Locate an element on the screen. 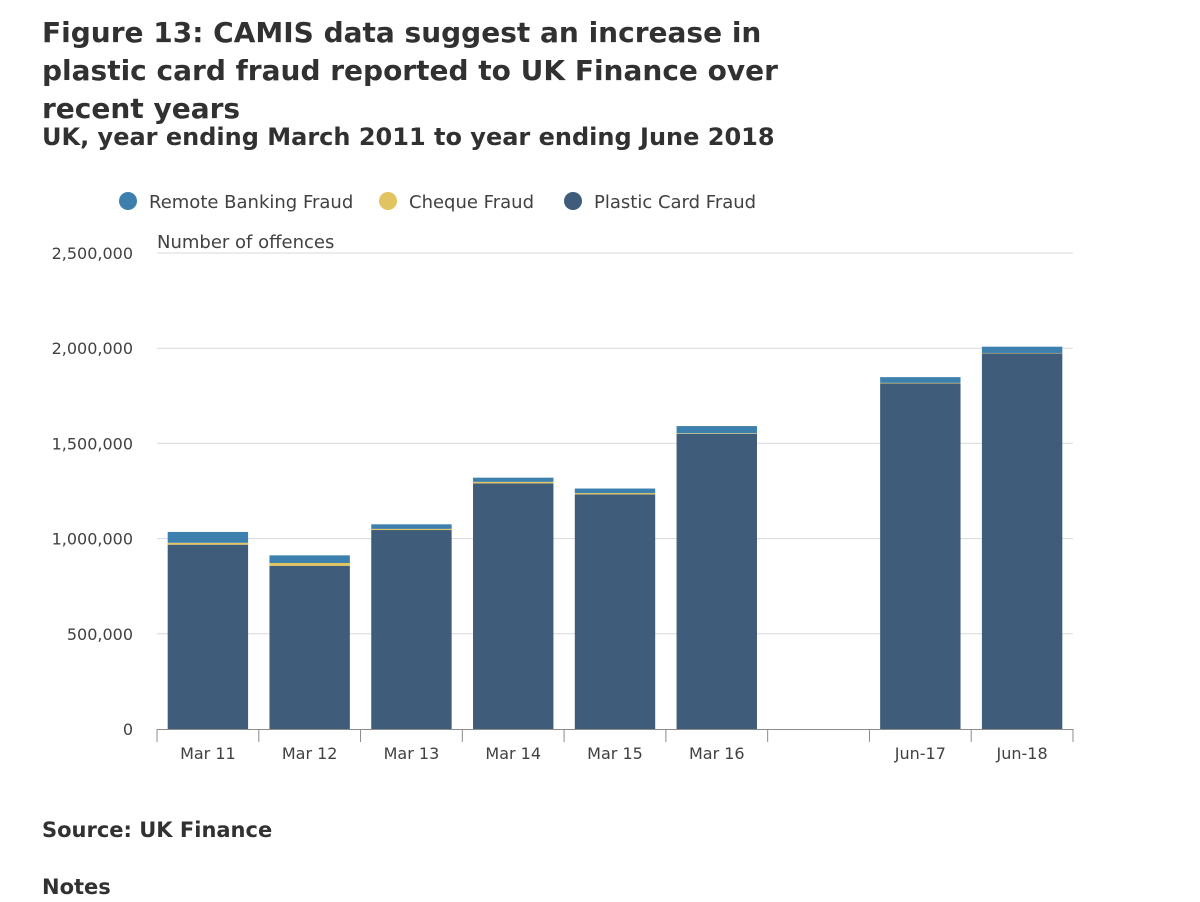 This screenshot has width=1200, height=902. x-tick-label: Mar 16 is located at coordinates (717, 753).